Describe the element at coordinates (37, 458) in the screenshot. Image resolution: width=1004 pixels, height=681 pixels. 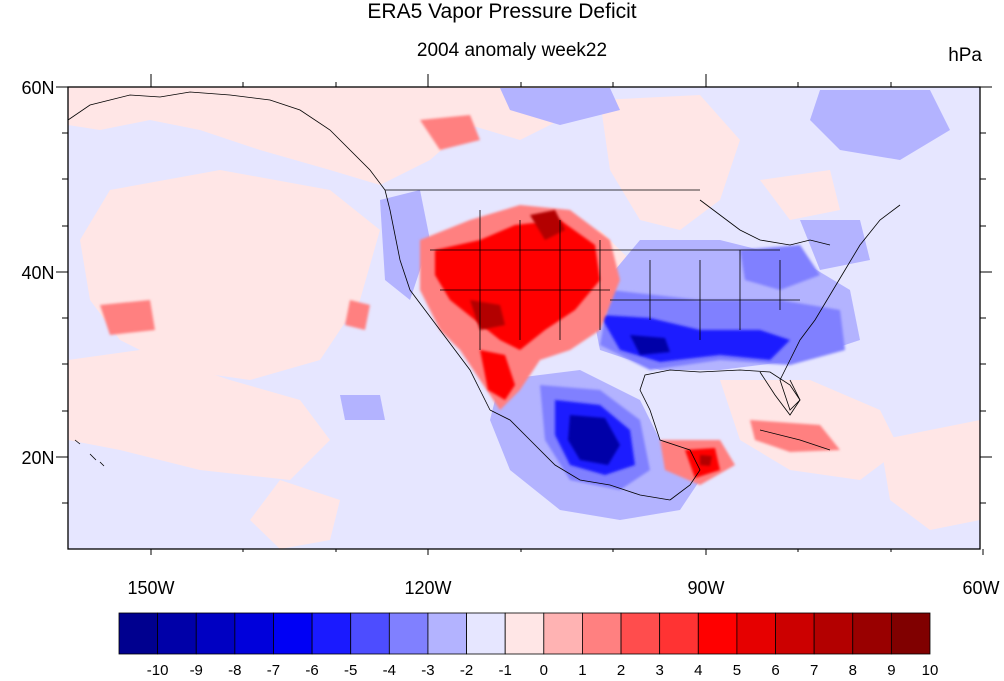
I see `lat-label-20n: 20N` at that location.